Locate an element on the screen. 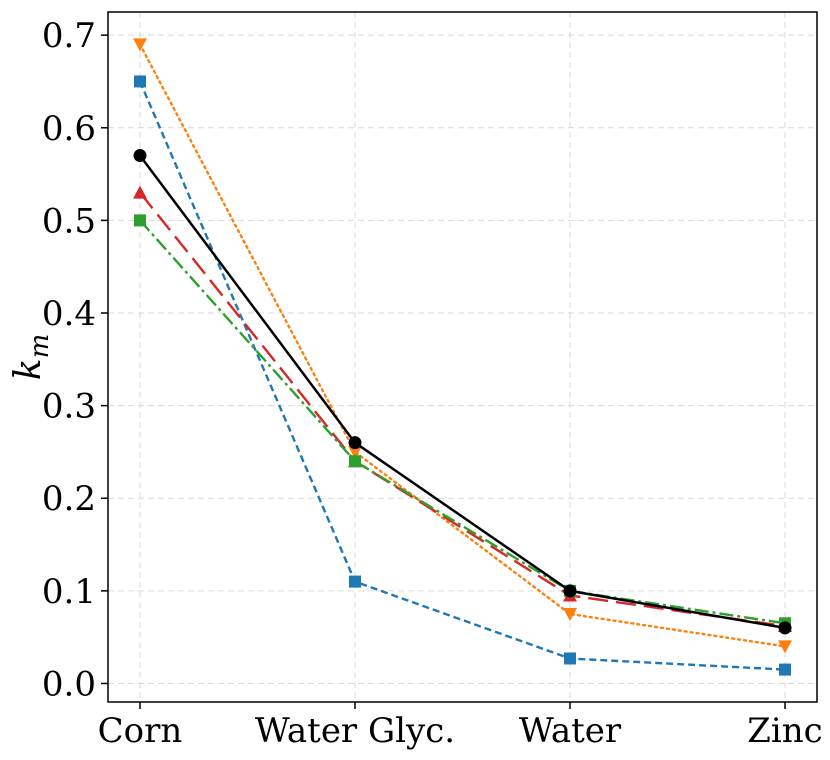  x-tick-label: Zinc is located at coordinates (784, 731).